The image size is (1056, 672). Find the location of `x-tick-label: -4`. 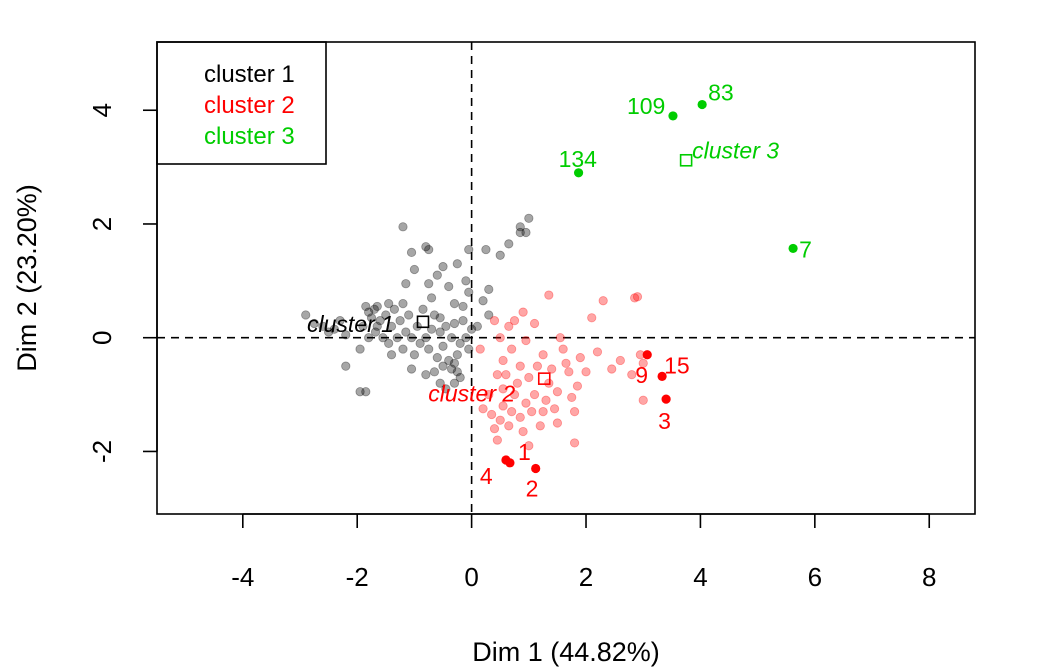

x-tick-label: -4 is located at coordinates (242, 577).